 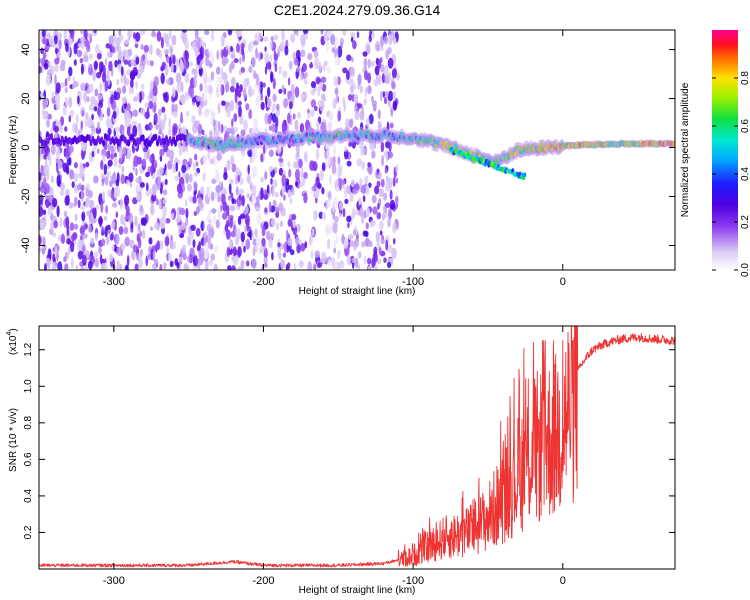 I want to click on spectrogram-ridge-cell, so click(x=89, y=138).